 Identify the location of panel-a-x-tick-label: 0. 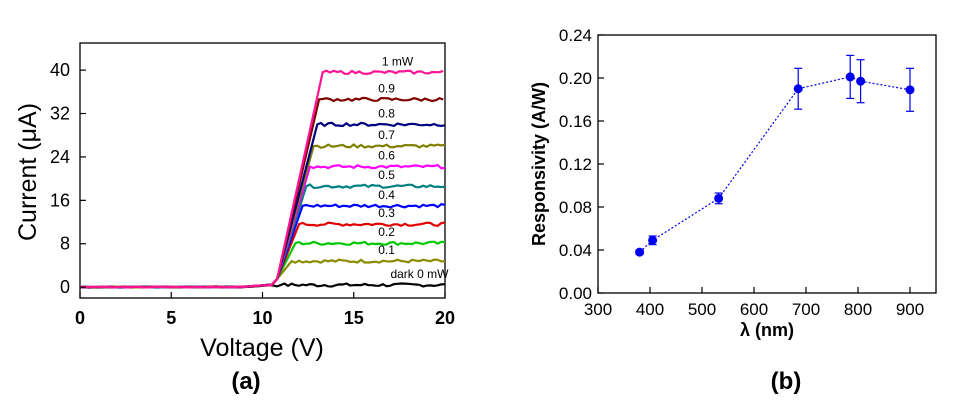
(80, 318).